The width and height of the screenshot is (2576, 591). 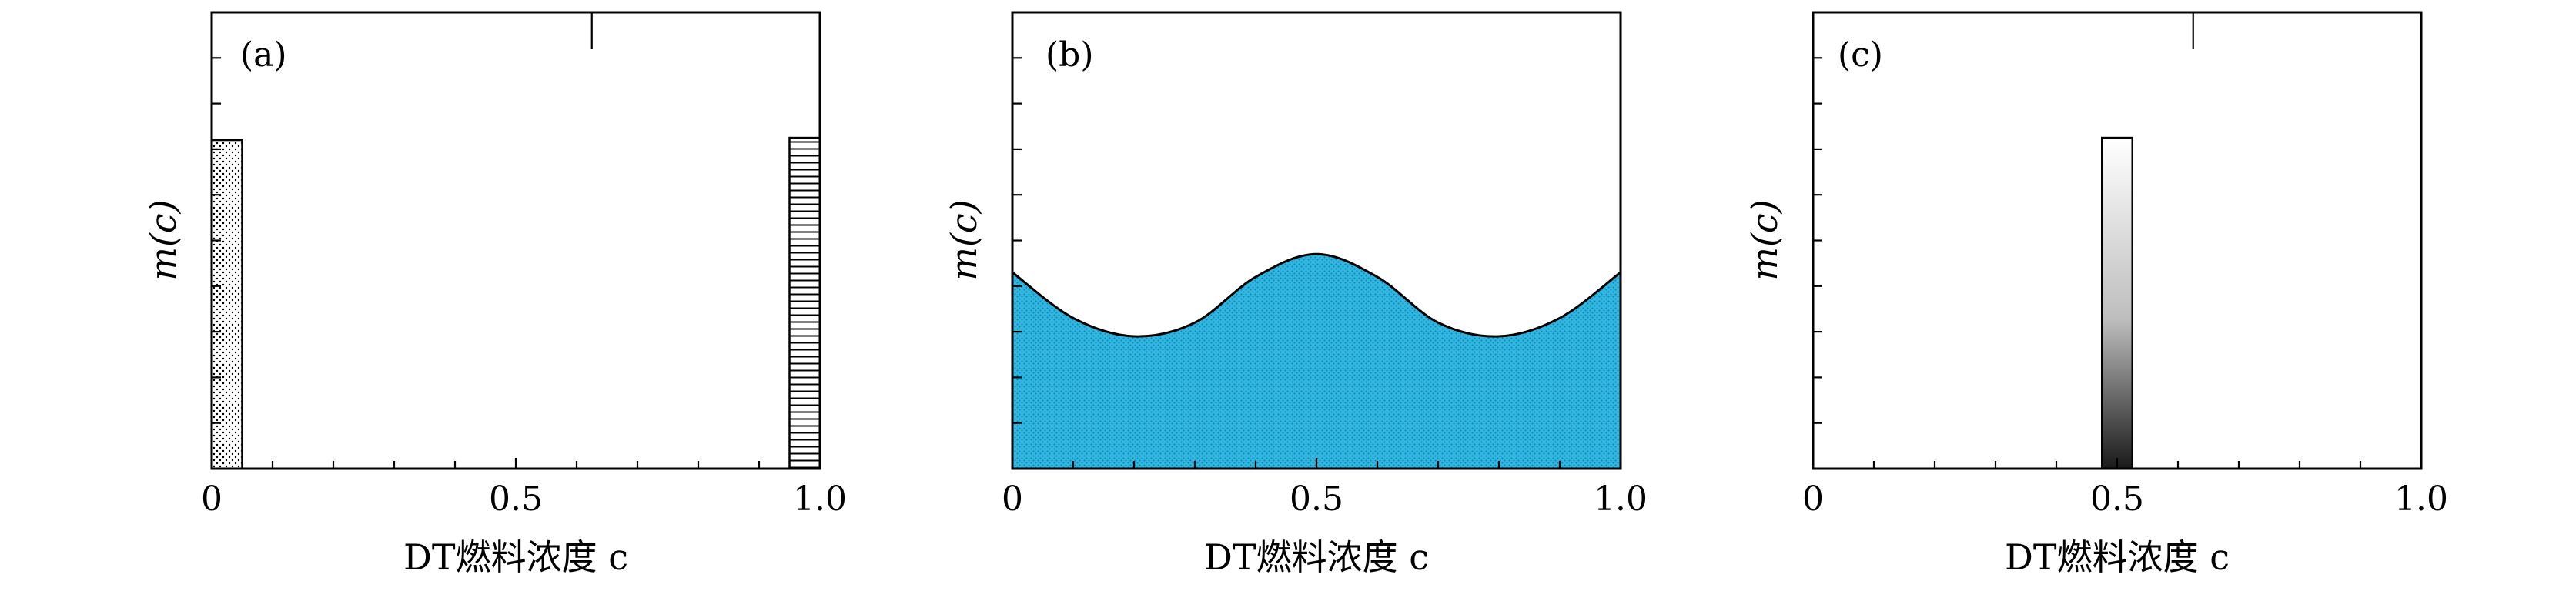 I want to click on panel-b-data-layer, so click(x=1316, y=360).